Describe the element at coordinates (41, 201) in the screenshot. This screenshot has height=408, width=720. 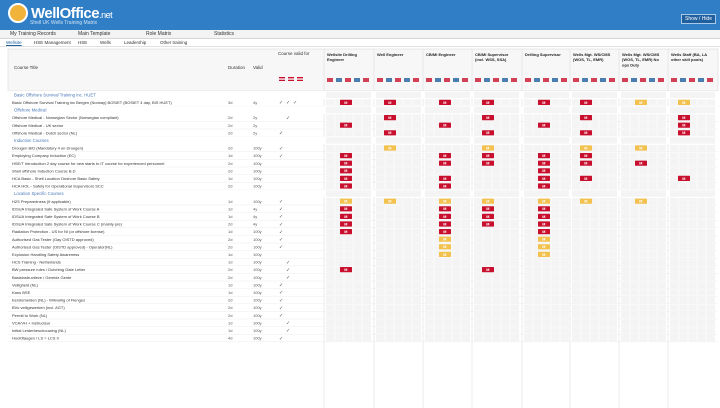
I see `course-title: H2S Preparedness (if applicable)` at that location.